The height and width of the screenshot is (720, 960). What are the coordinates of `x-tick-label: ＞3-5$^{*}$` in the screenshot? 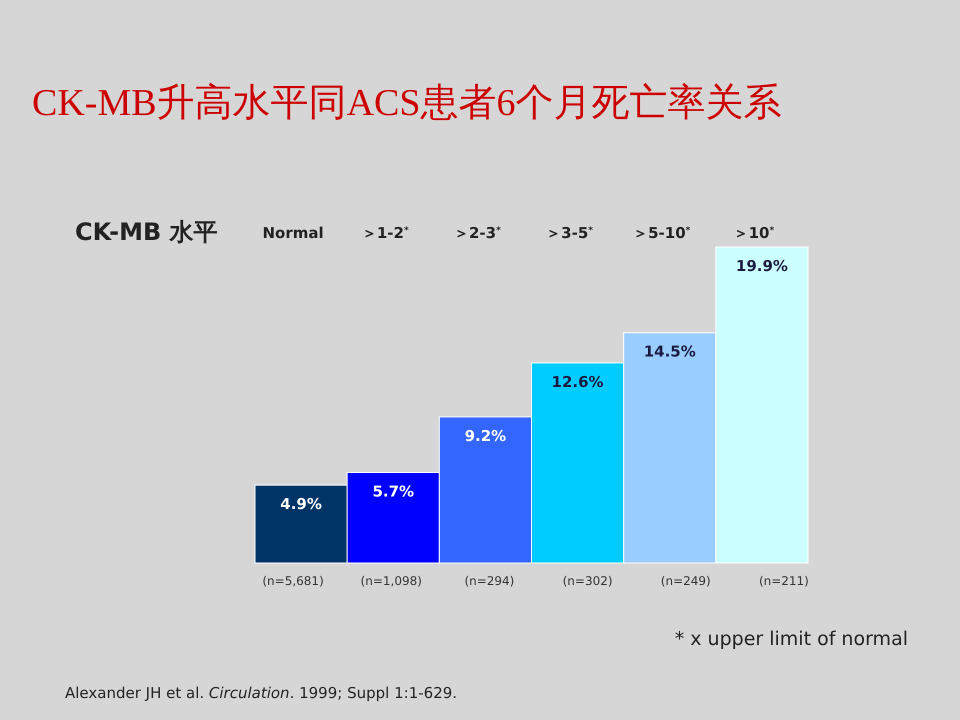 It's located at (570, 233).